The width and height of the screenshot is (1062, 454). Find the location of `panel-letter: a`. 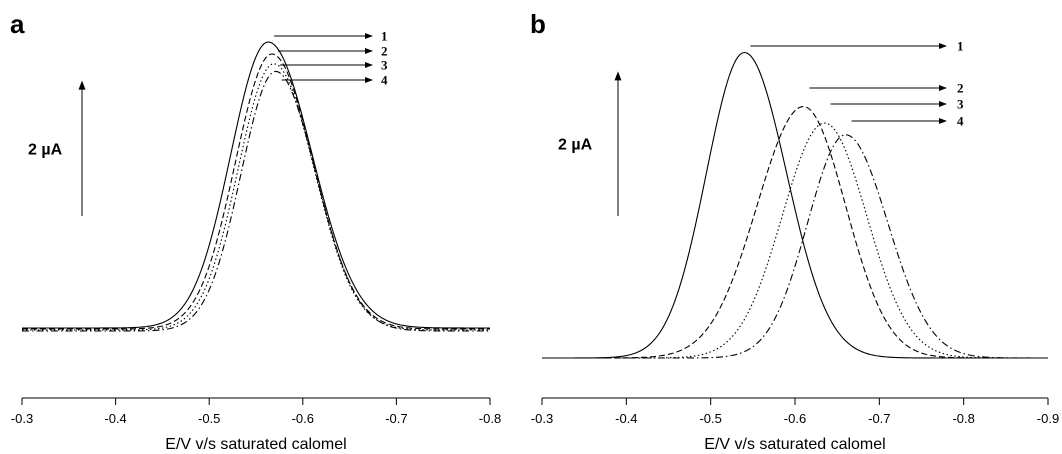

panel-letter: a is located at coordinates (17, 24).